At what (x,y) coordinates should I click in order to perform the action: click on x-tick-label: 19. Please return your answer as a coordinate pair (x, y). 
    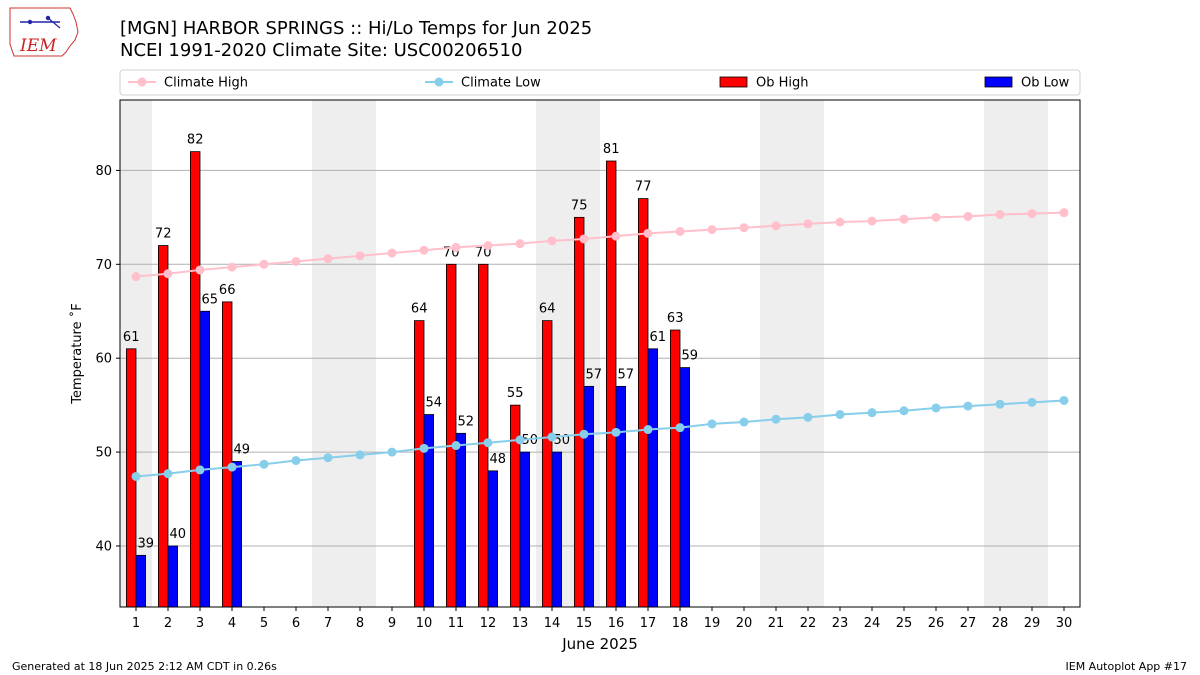
    Looking at the image, I should click on (712, 623).